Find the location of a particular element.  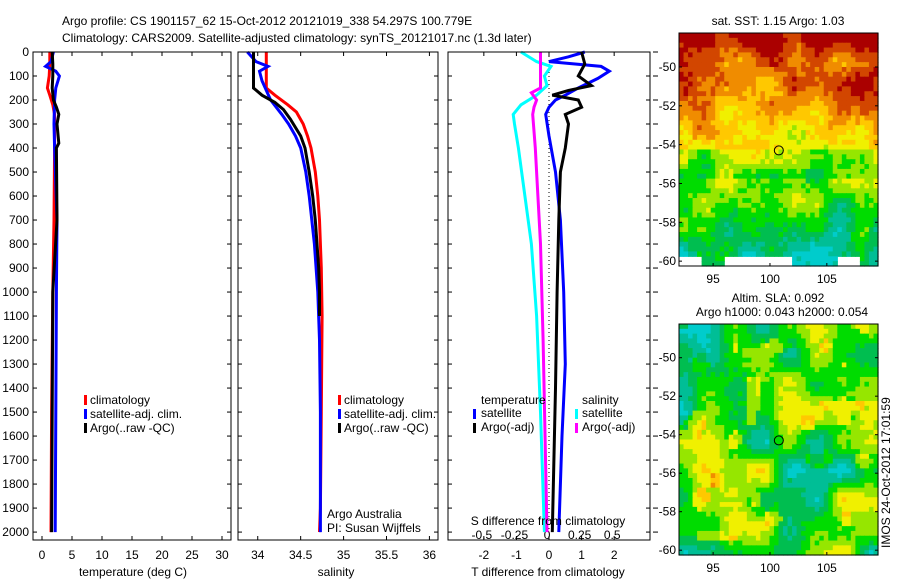

lat-tick-label: -54 is located at coordinates (668, 145).